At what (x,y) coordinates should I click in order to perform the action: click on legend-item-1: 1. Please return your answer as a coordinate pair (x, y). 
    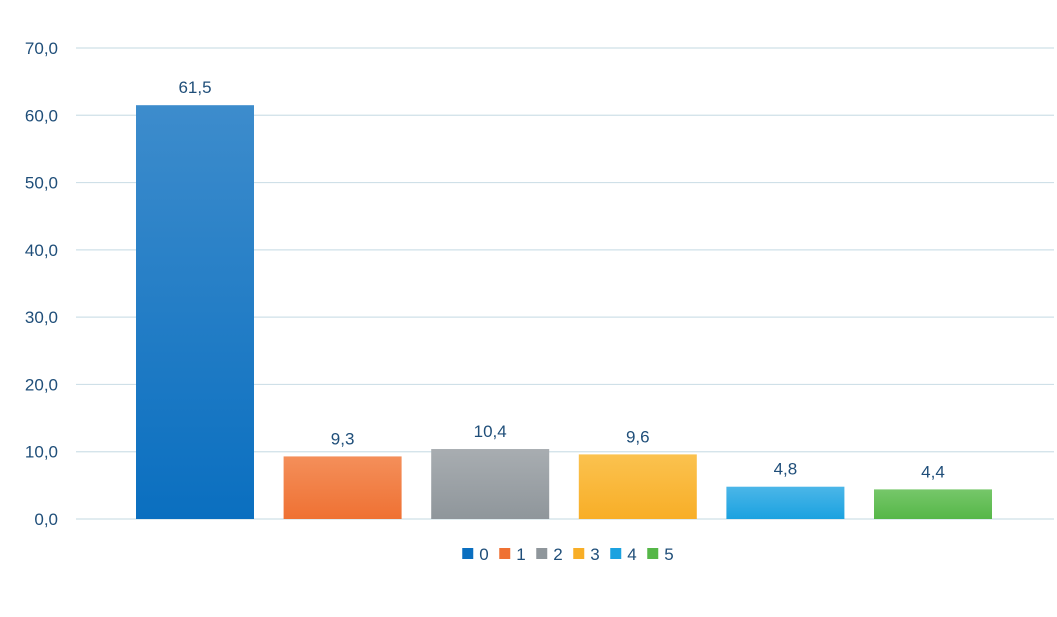
    Looking at the image, I should click on (512, 554).